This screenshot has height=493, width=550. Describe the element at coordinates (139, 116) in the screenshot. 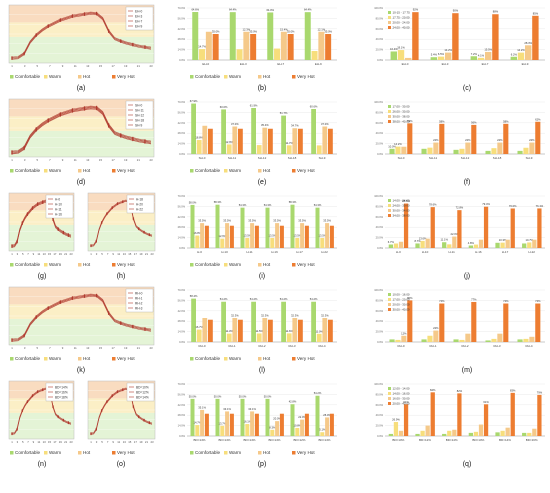

I see `line-legend-label: SH-12` at that location.